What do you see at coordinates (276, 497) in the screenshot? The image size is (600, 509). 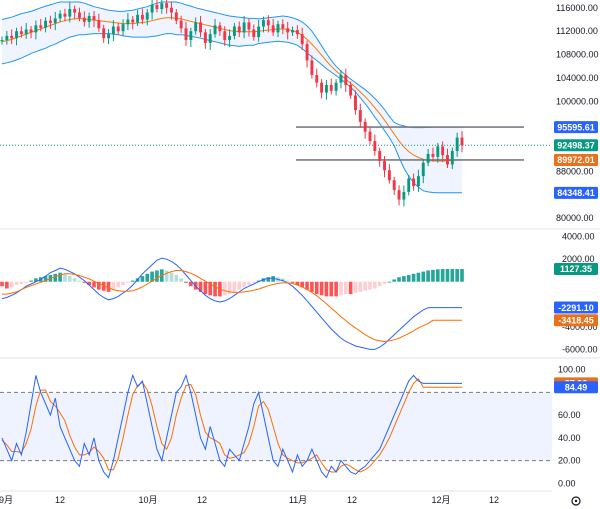 I see `time-axis: 9月 12 10月 12 11月 12 12月 12` at bounding box center [276, 497].